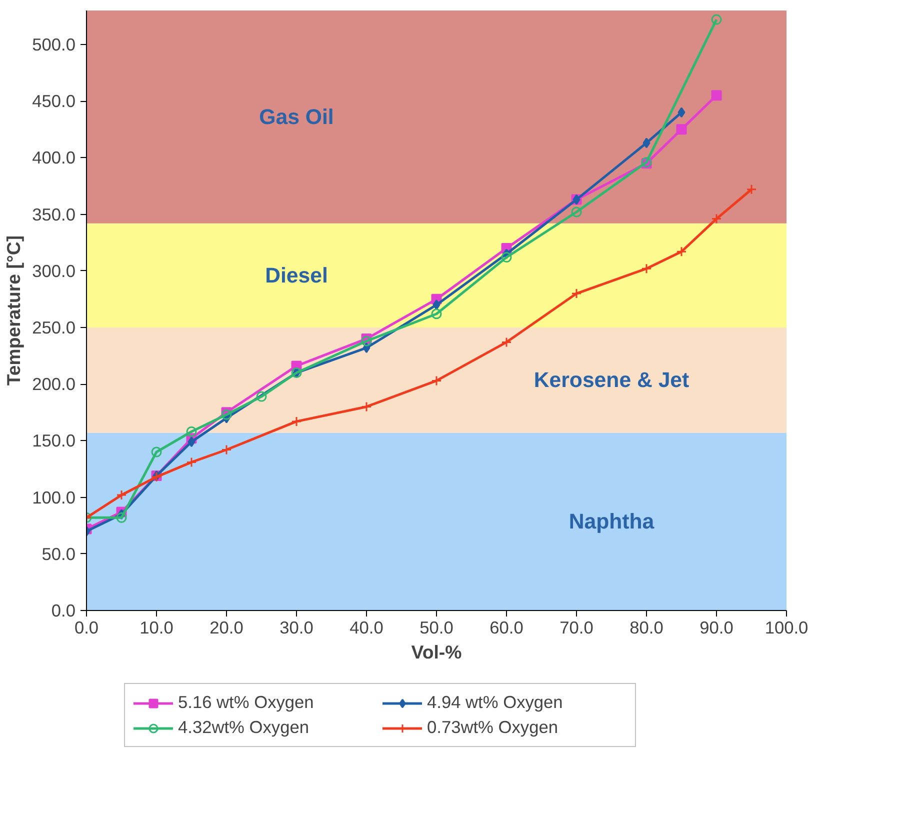 This screenshot has width=916, height=832. I want to click on x-tick-label: 40.0, so click(367, 628).